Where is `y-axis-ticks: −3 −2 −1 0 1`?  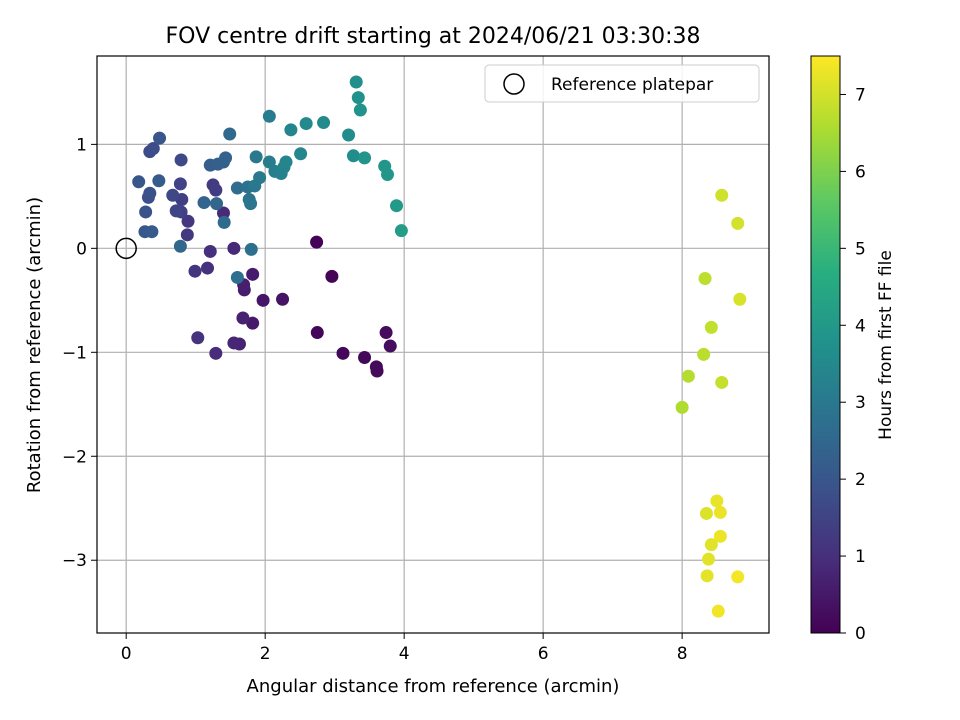 y-axis-ticks: −3 −2 −1 0 1 is located at coordinates (79, 353).